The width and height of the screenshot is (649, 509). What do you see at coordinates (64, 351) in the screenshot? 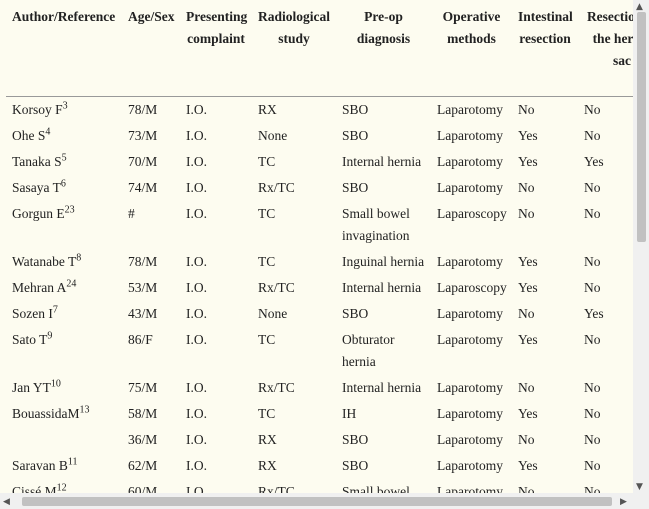
I see `author-cell: Sato T9` at bounding box center [64, 351].